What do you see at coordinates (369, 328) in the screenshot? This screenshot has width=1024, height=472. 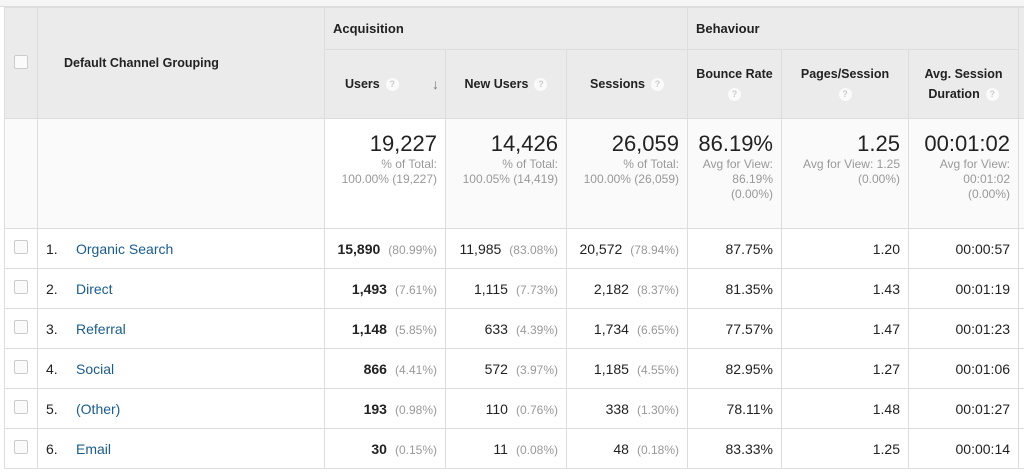 I see `users-value: 1,148` at bounding box center [369, 328].